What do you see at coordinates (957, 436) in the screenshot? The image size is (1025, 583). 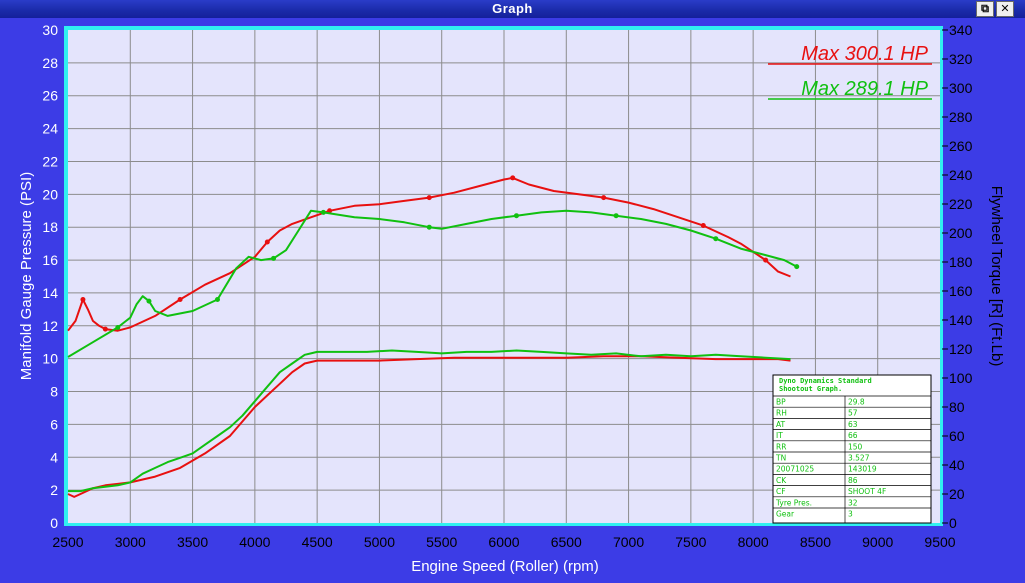 I see `right-tick-label: 60` at bounding box center [957, 436].